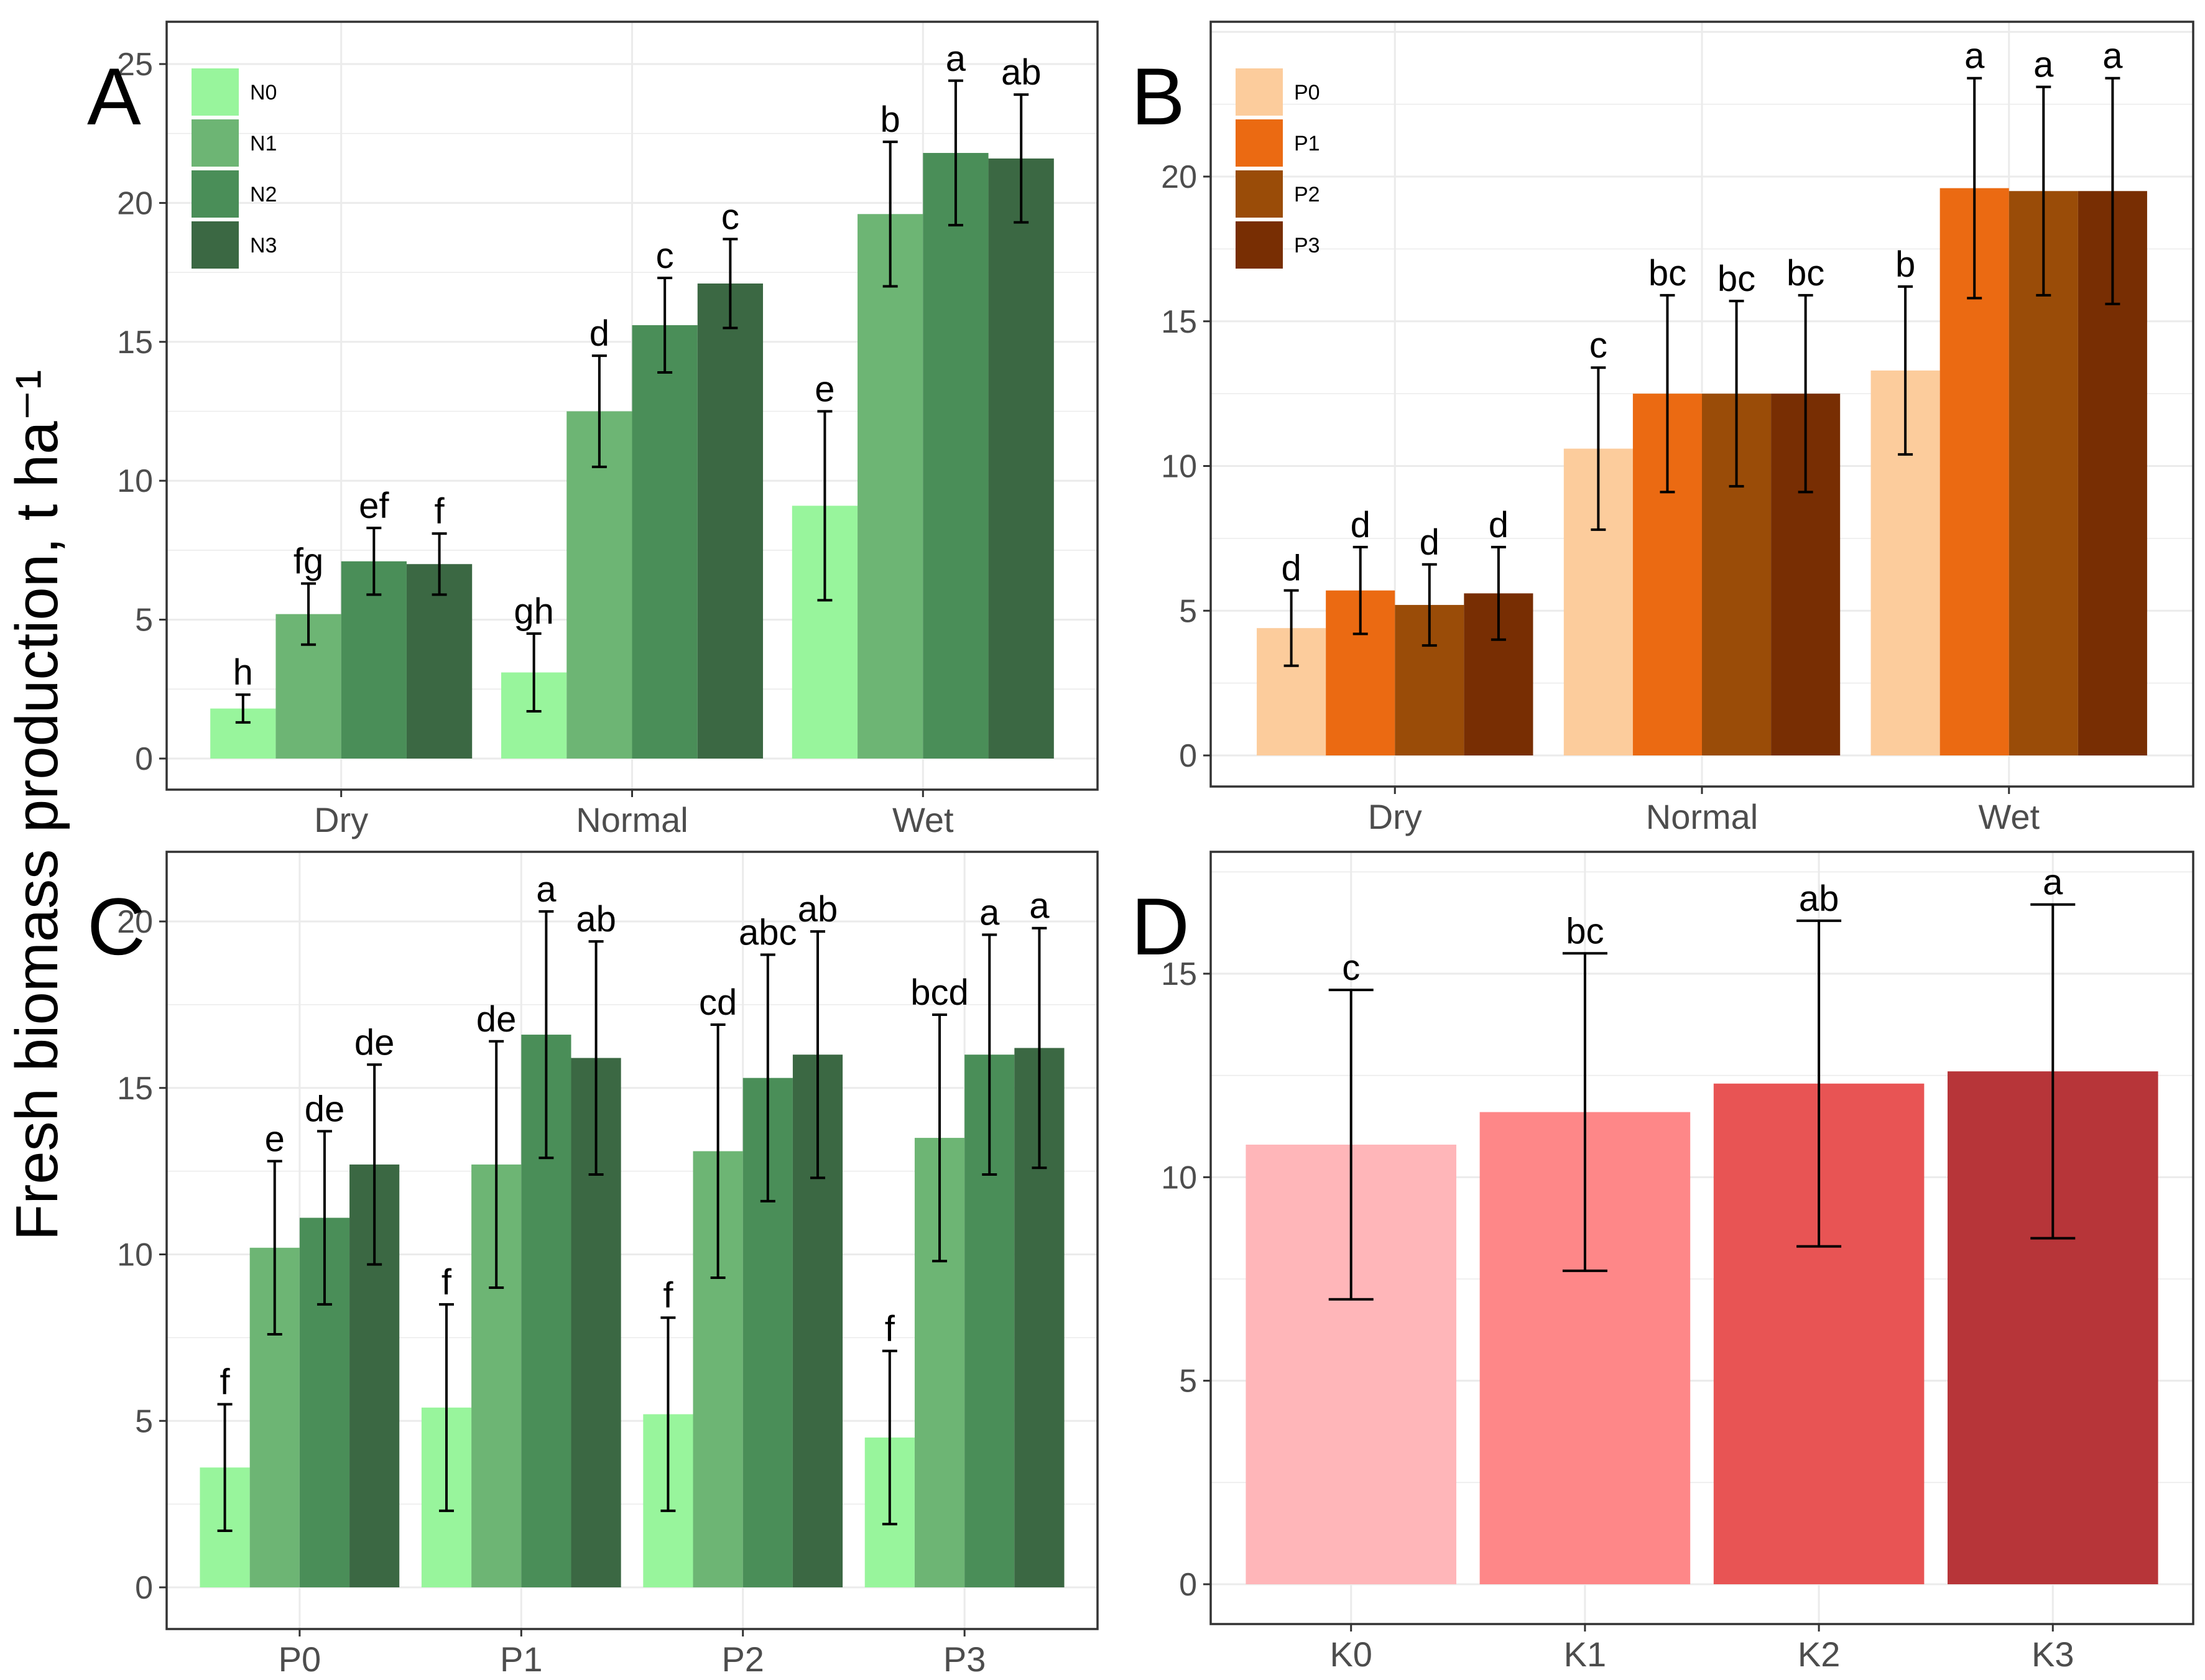 Image resolution: width=2205 pixels, height=1680 pixels. Describe the element at coordinates (114, 96) in the screenshot. I see `panel-label: A` at that location.